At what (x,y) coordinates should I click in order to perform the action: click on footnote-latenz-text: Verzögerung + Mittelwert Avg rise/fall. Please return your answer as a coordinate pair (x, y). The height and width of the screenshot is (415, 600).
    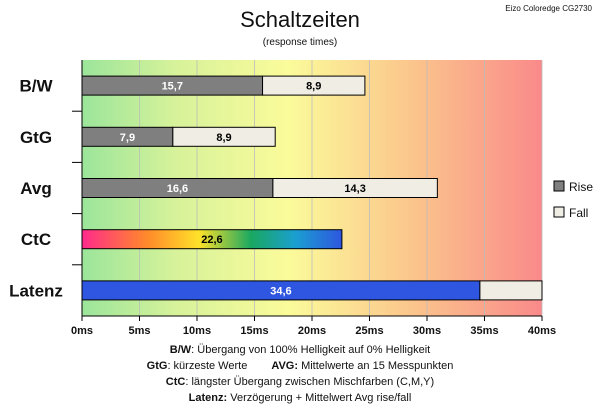
    Looking at the image, I should click on (319, 398).